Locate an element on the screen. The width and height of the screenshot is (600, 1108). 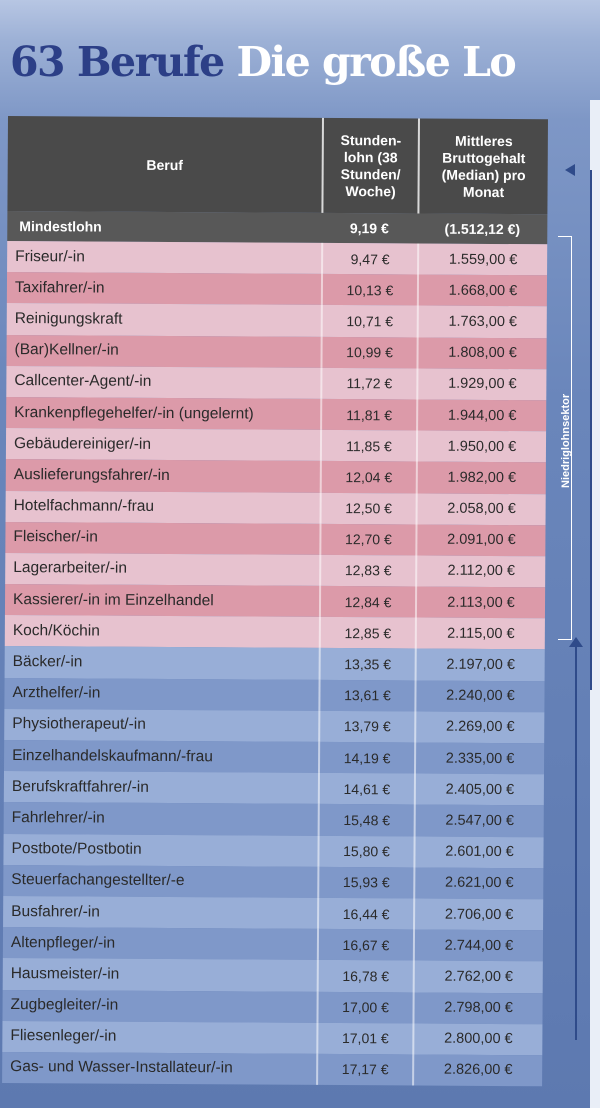
cell-beruf: Kassierer/-in im Einzelhandel is located at coordinates (113, 599).